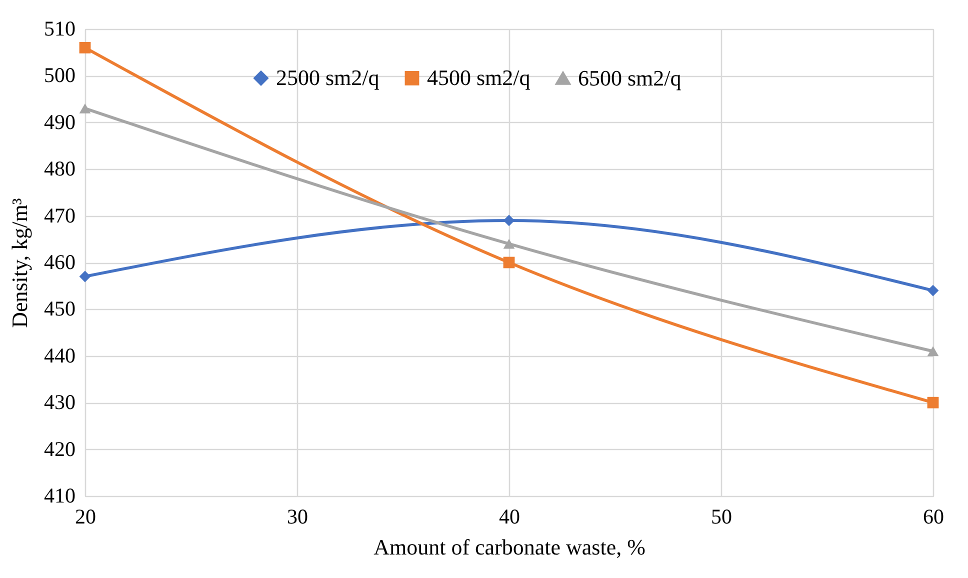 This screenshot has height=578, width=968. I want to click on y-tick-label: 490, so click(60, 122).